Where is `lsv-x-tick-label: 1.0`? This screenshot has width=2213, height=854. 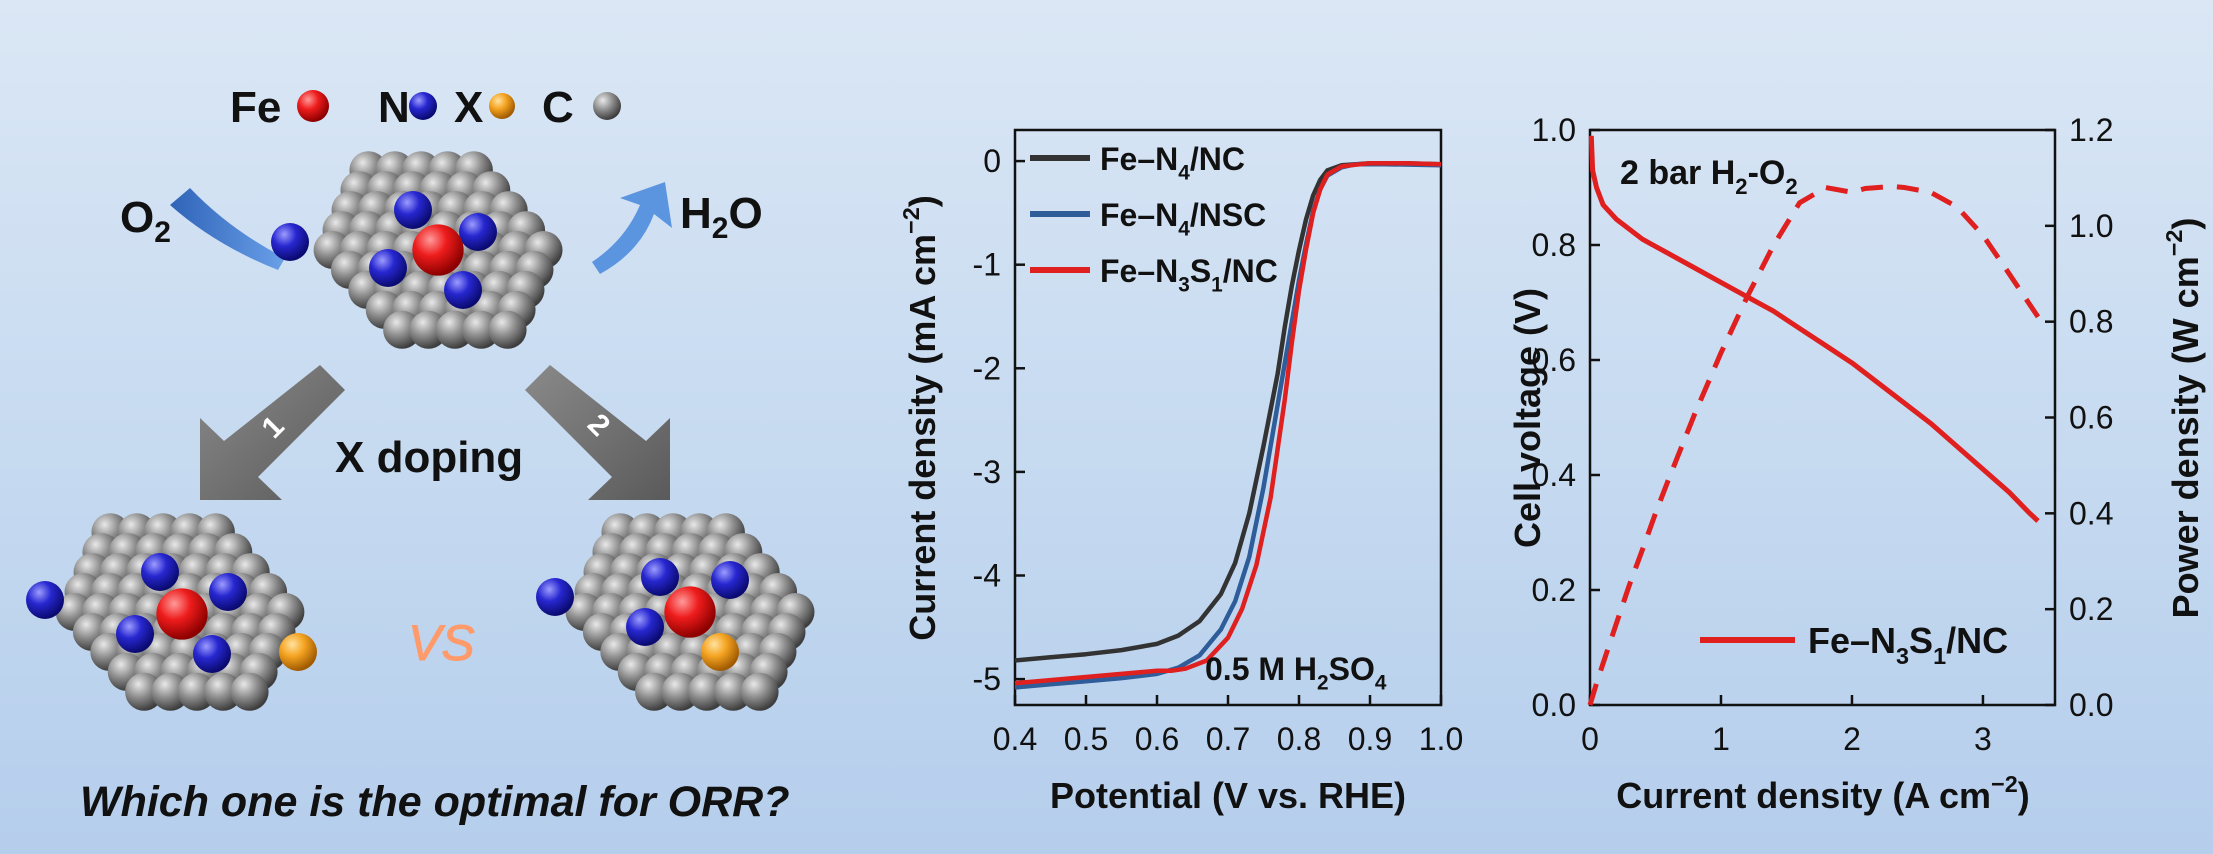 lsv-x-tick-label: 1.0 is located at coordinates (1441, 739).